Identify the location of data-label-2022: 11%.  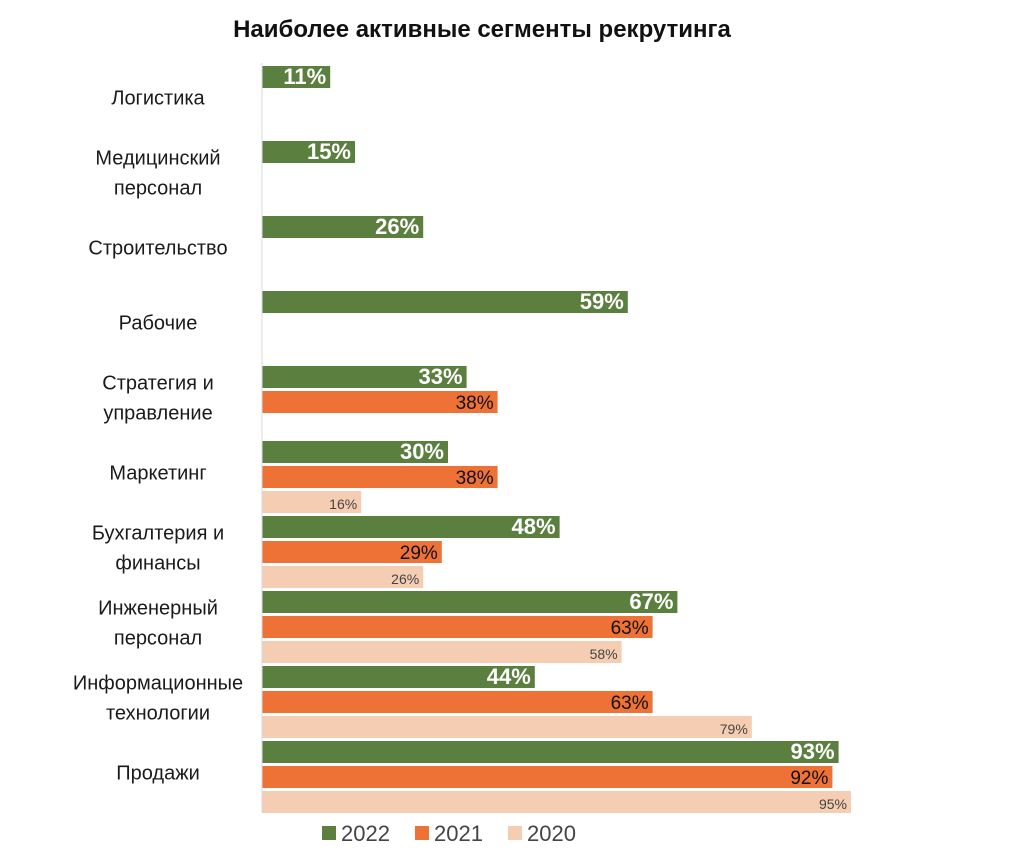
(304, 76).